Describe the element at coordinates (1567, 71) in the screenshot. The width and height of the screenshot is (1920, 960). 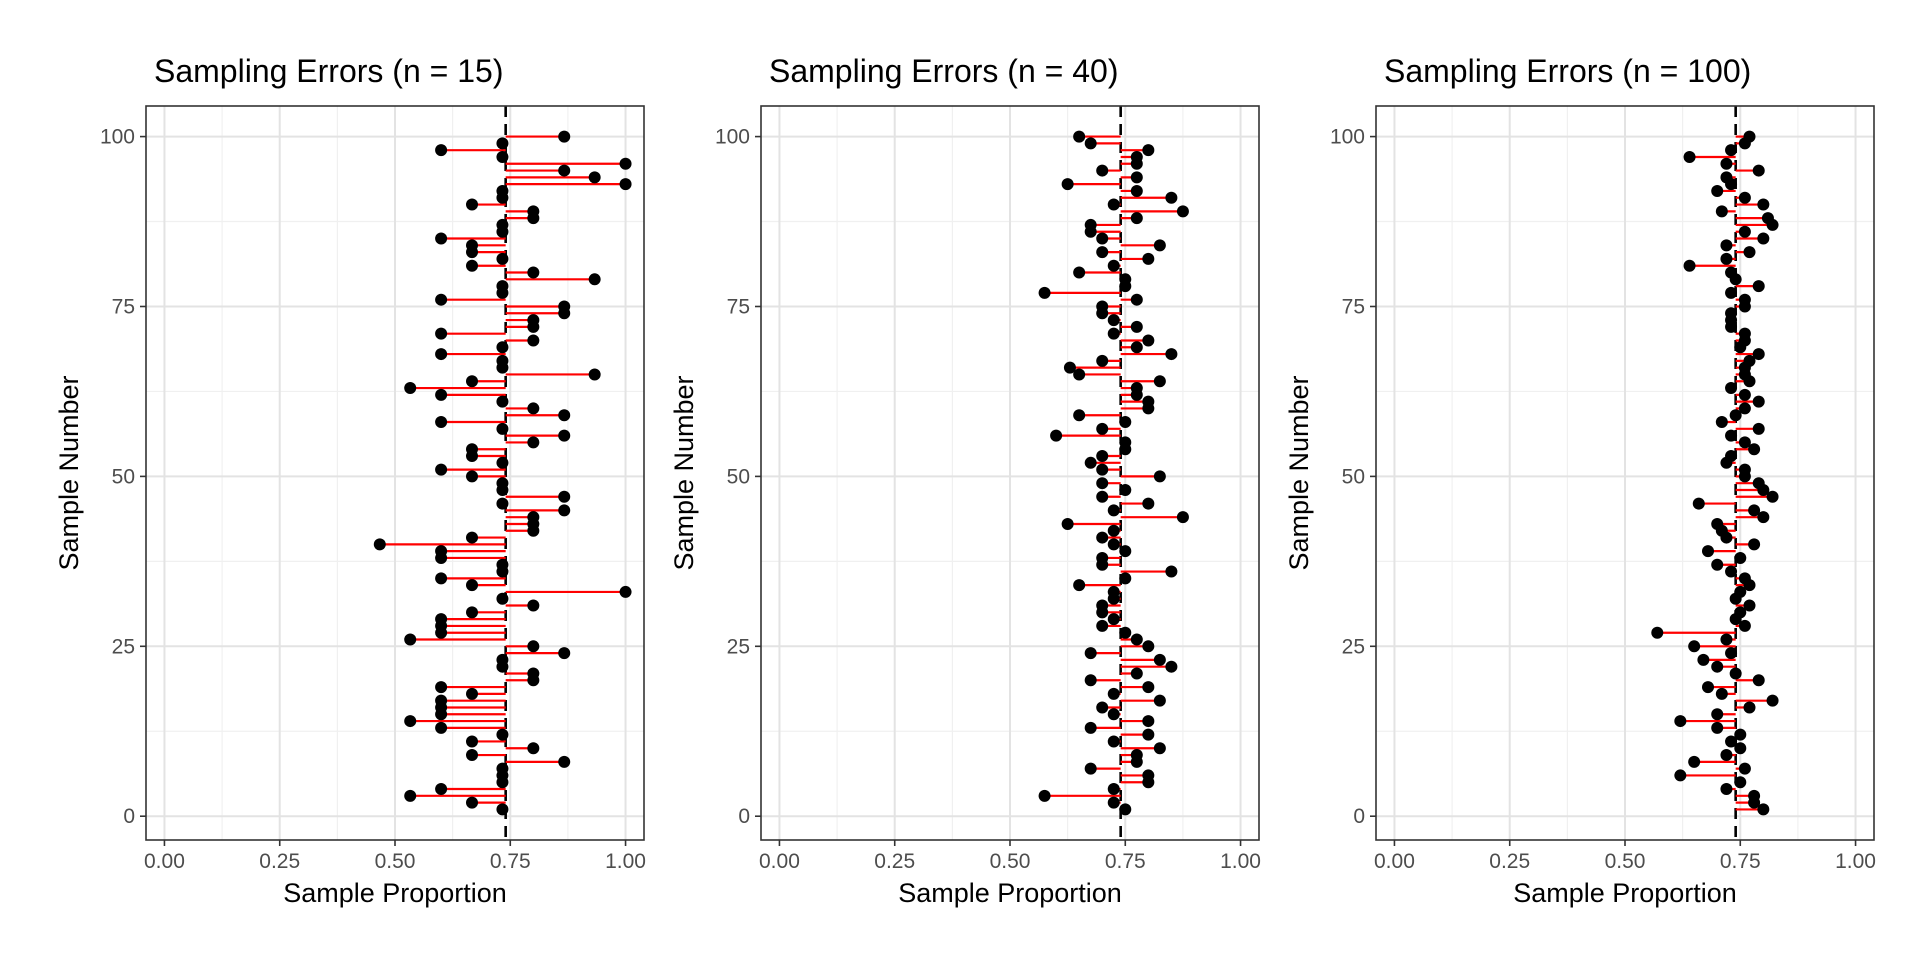
I see `chart-title: Sampling Errors (n = 100)` at that location.